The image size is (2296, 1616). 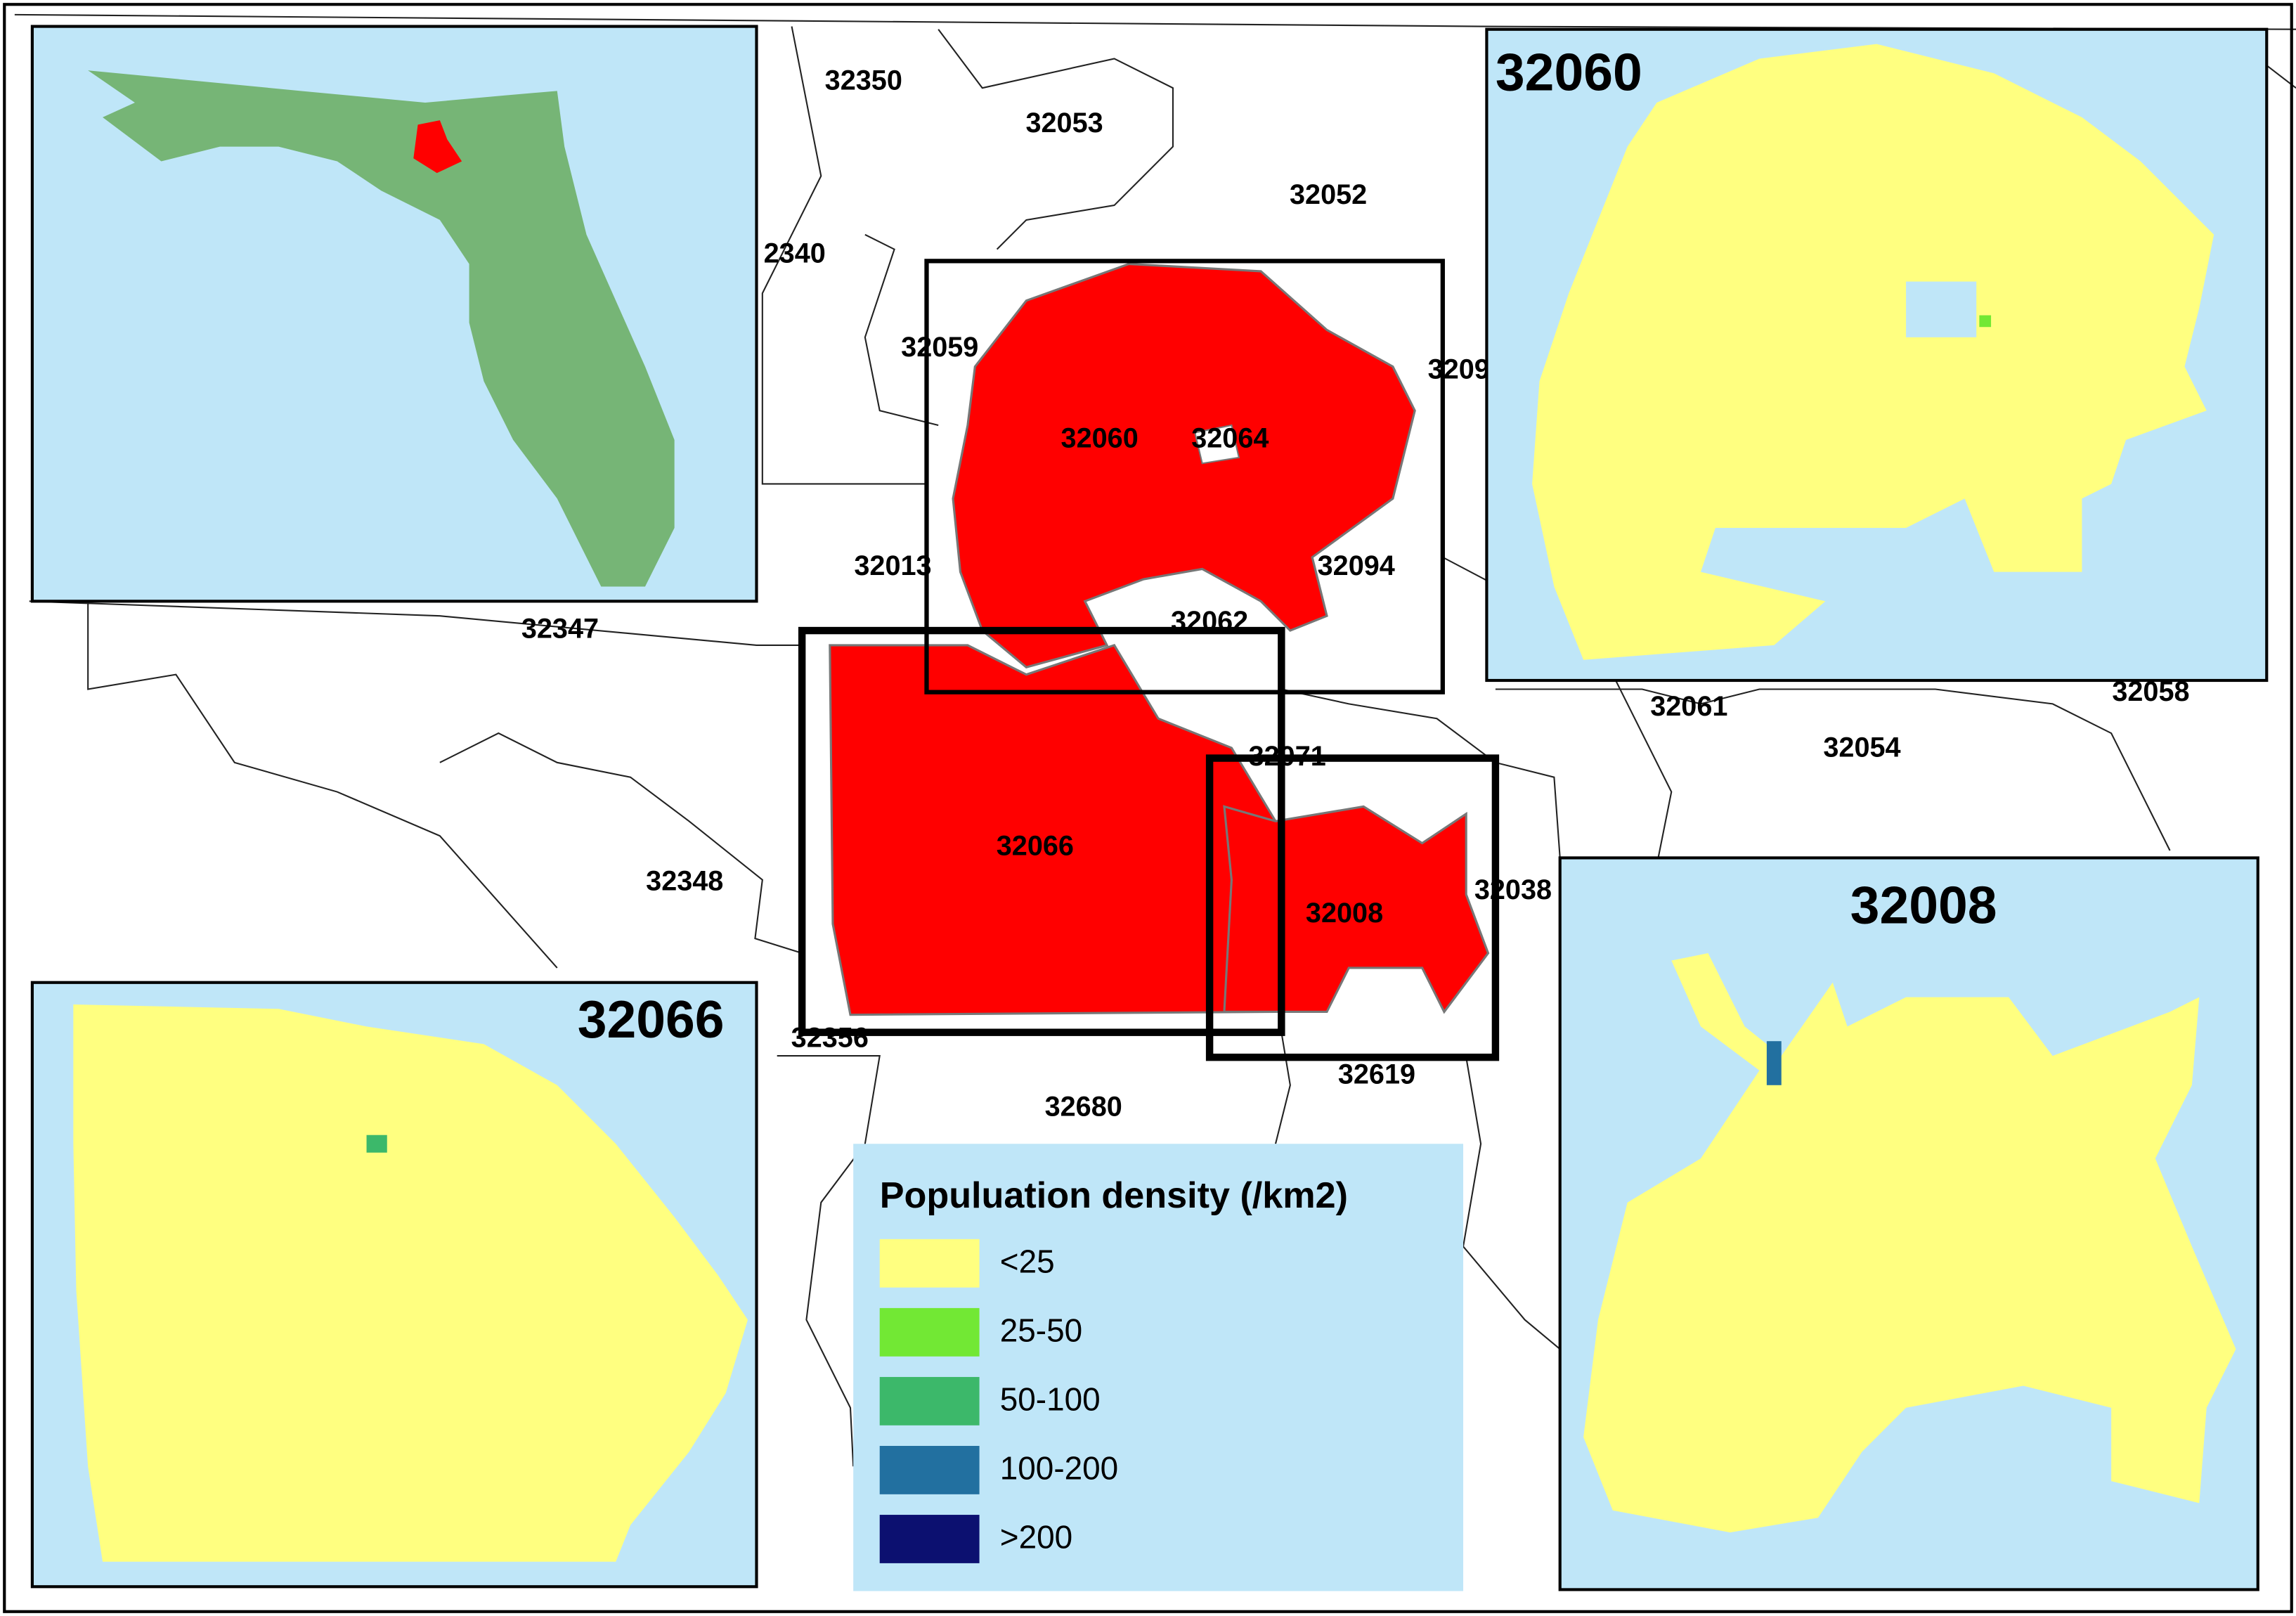 What do you see at coordinates (1513, 890) in the screenshot?
I see `zip-label: 32038` at bounding box center [1513, 890].